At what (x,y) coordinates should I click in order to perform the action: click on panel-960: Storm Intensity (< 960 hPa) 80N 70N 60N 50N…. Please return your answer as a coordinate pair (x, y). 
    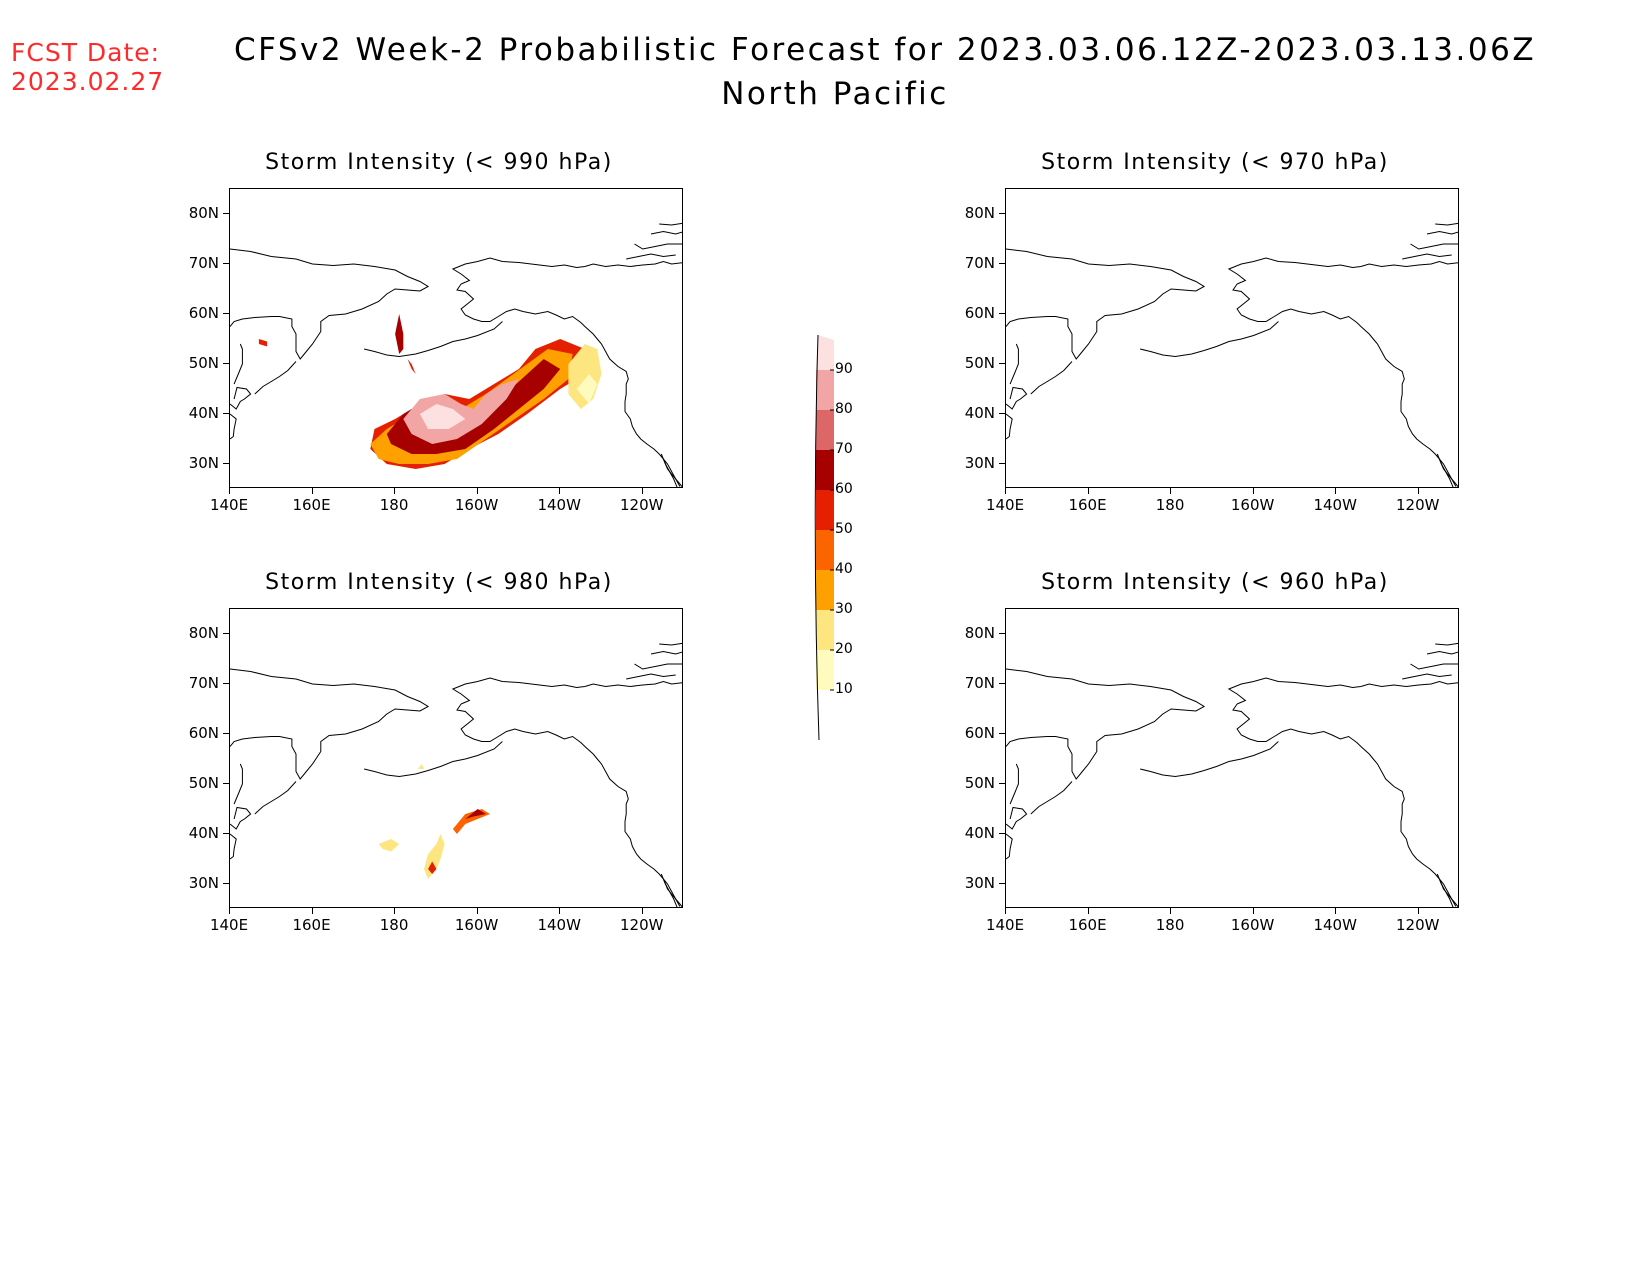
    Looking at the image, I should click on (1215, 780).